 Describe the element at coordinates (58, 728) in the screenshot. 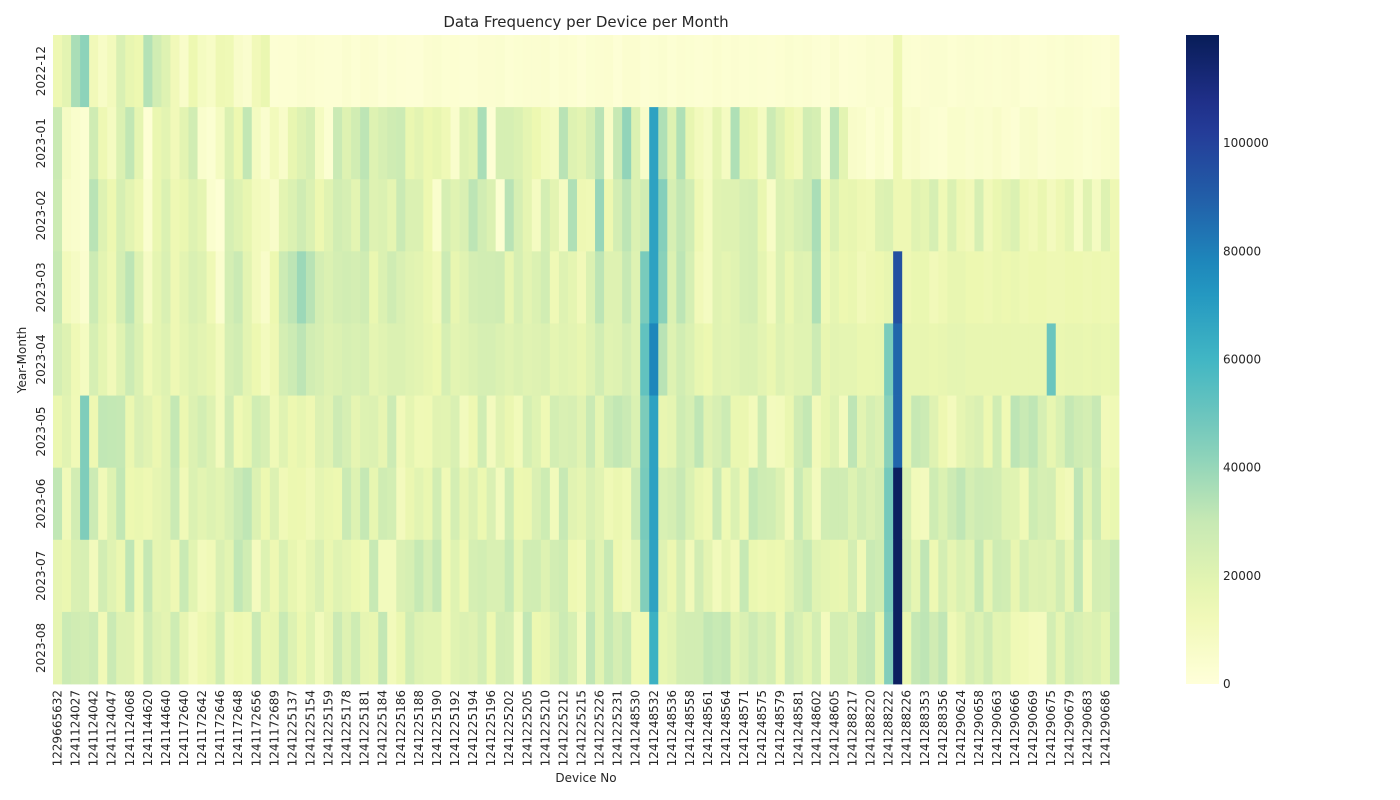

I see `x-tick-label: 1229665632` at that location.